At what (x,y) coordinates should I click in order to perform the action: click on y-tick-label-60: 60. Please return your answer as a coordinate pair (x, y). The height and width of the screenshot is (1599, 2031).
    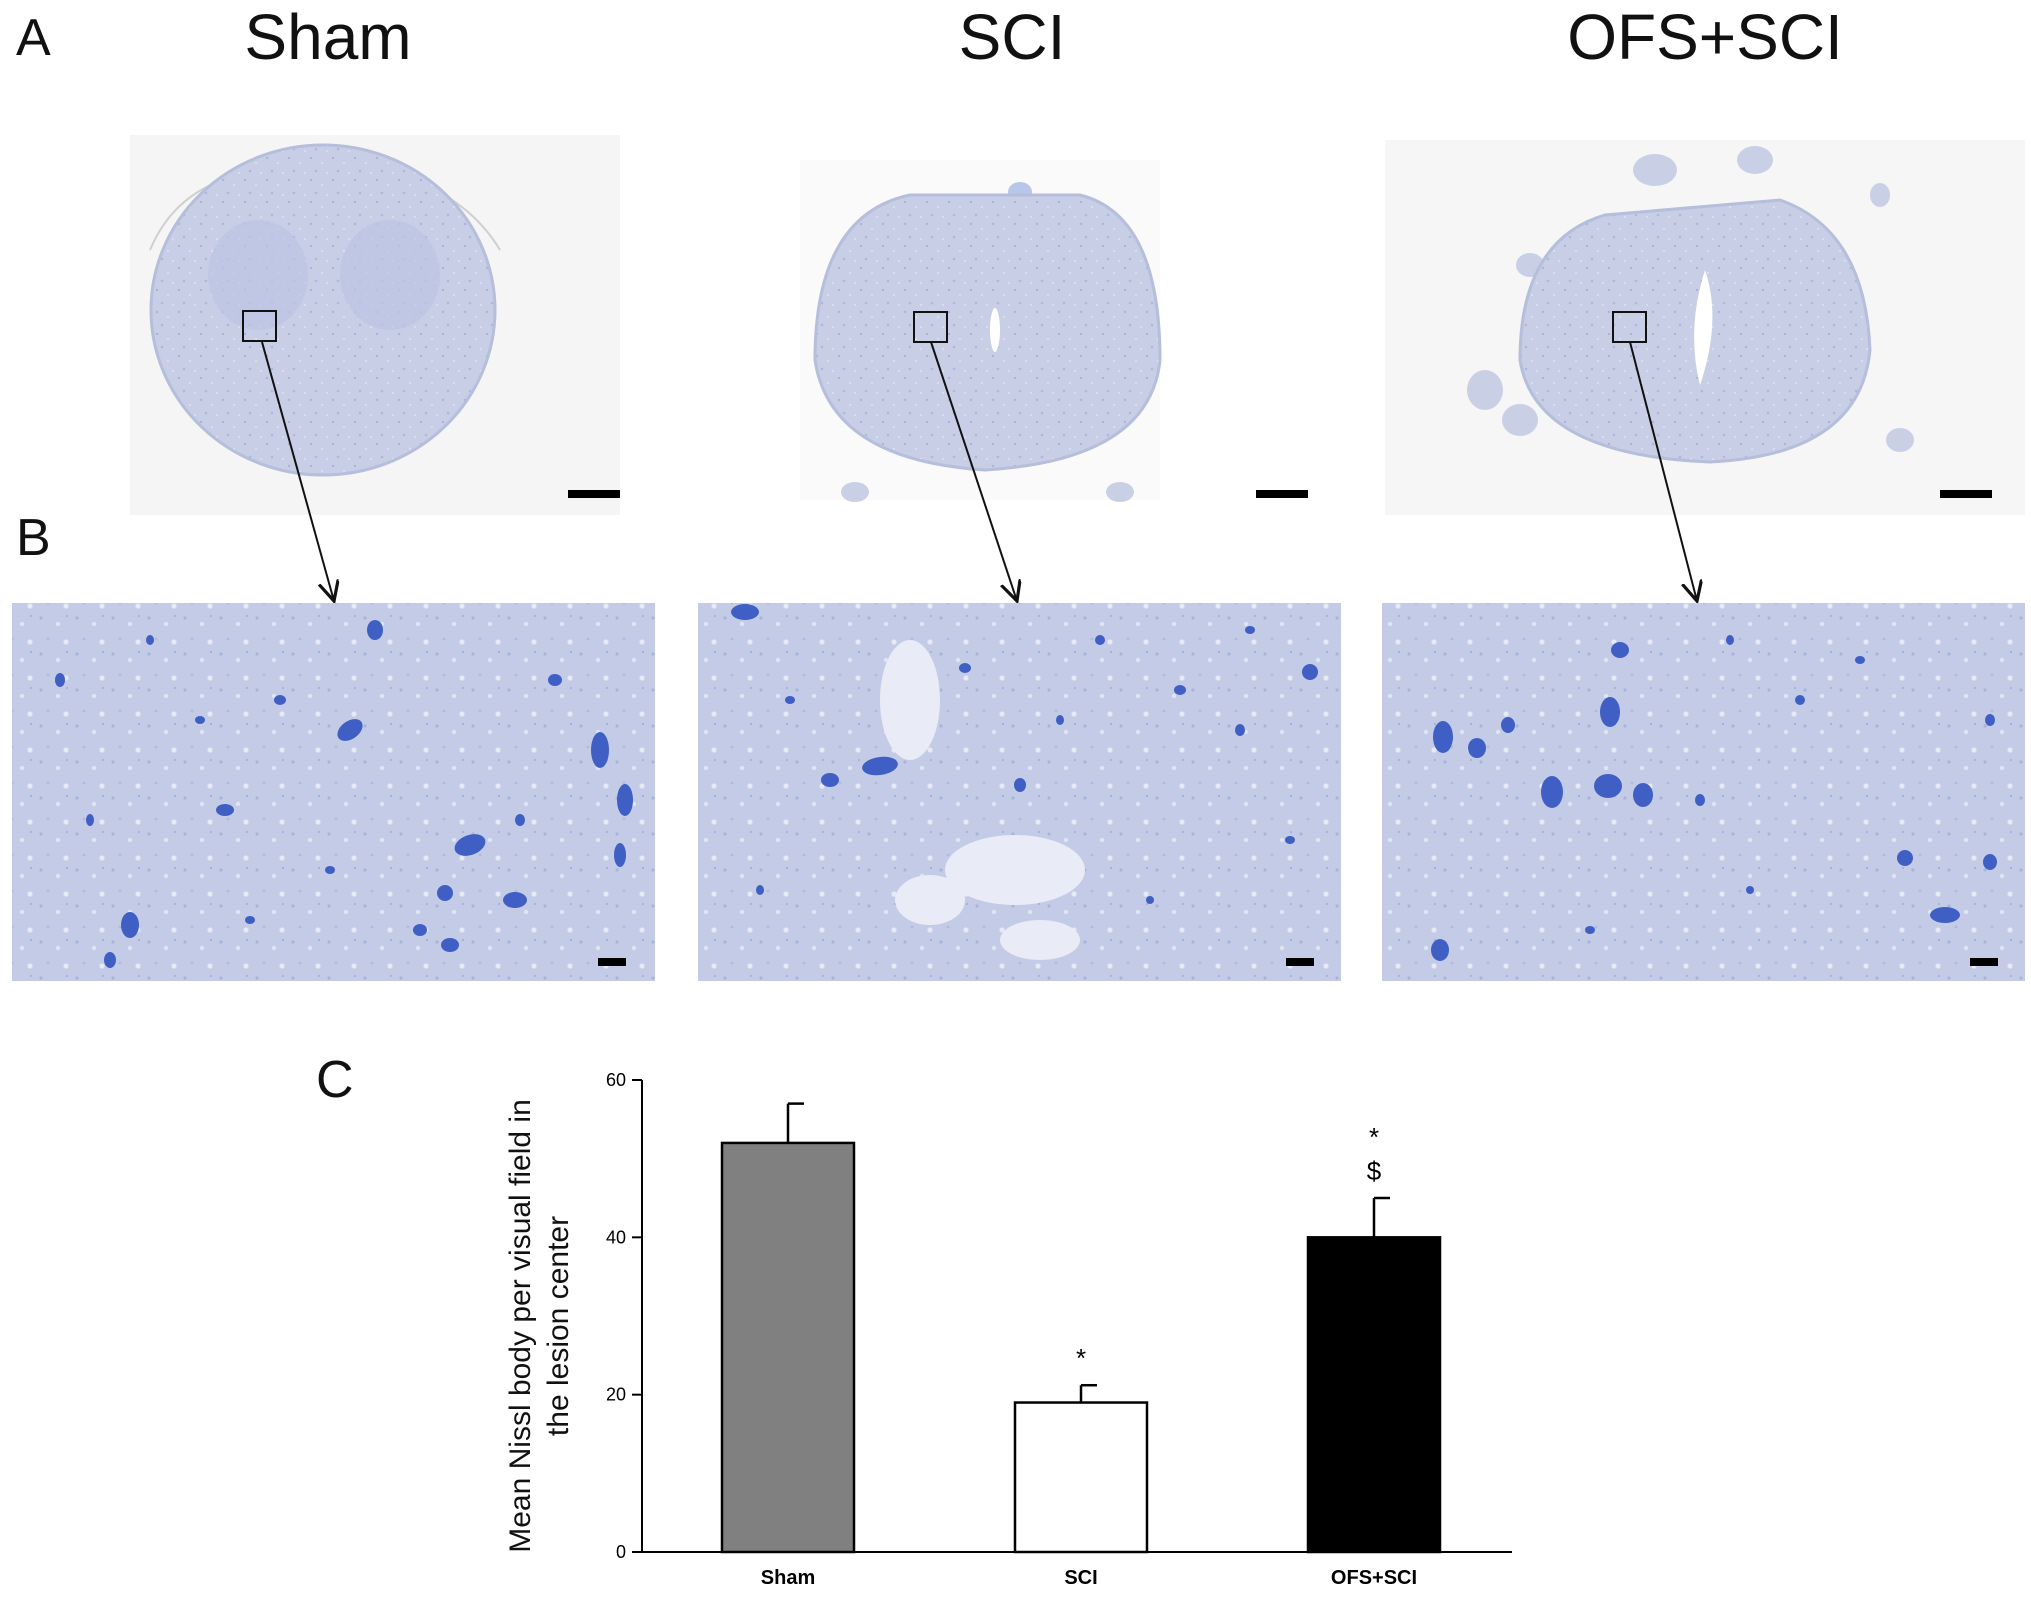
    Looking at the image, I should click on (616, 1080).